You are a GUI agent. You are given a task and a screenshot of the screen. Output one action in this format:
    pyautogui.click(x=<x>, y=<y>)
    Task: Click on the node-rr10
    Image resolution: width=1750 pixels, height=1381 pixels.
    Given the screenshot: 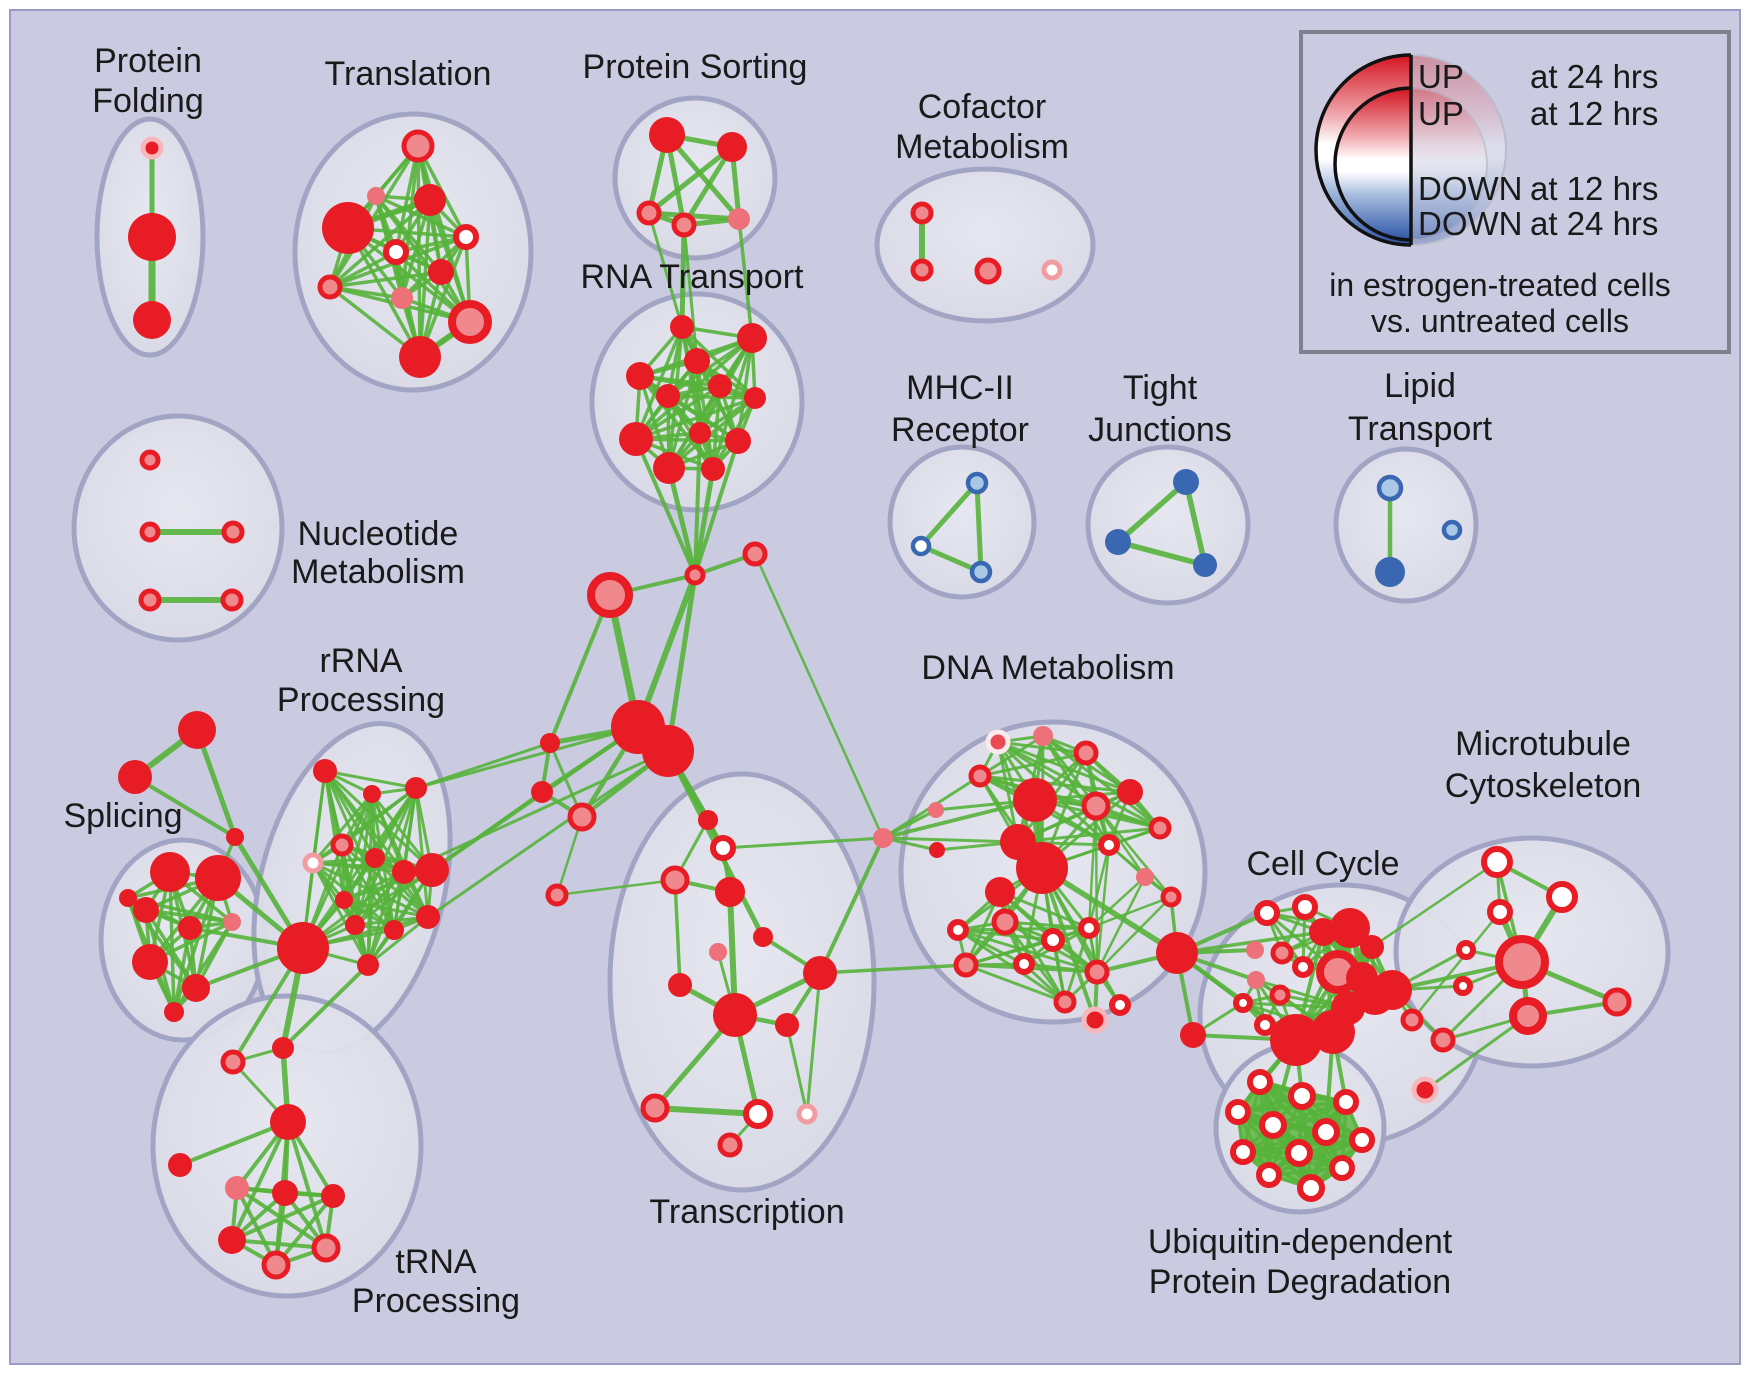 What is the action you would take?
    pyautogui.click(x=394, y=930)
    